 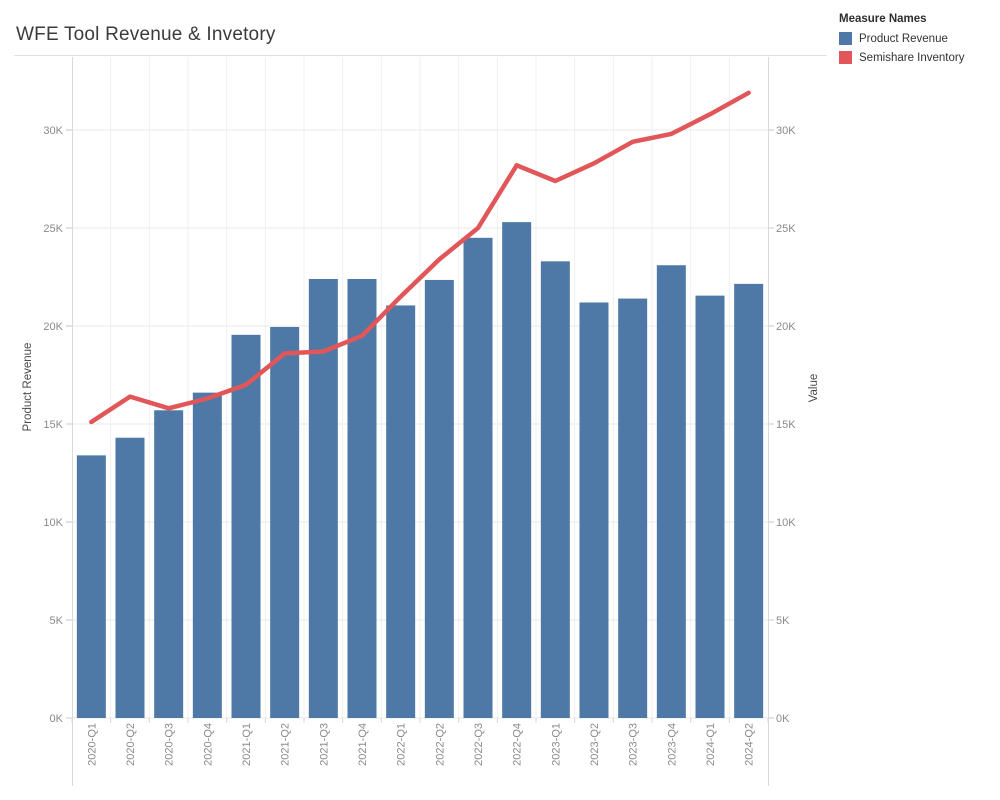 What do you see at coordinates (555, 489) in the screenshot?
I see `bar-2023-Q1` at bounding box center [555, 489].